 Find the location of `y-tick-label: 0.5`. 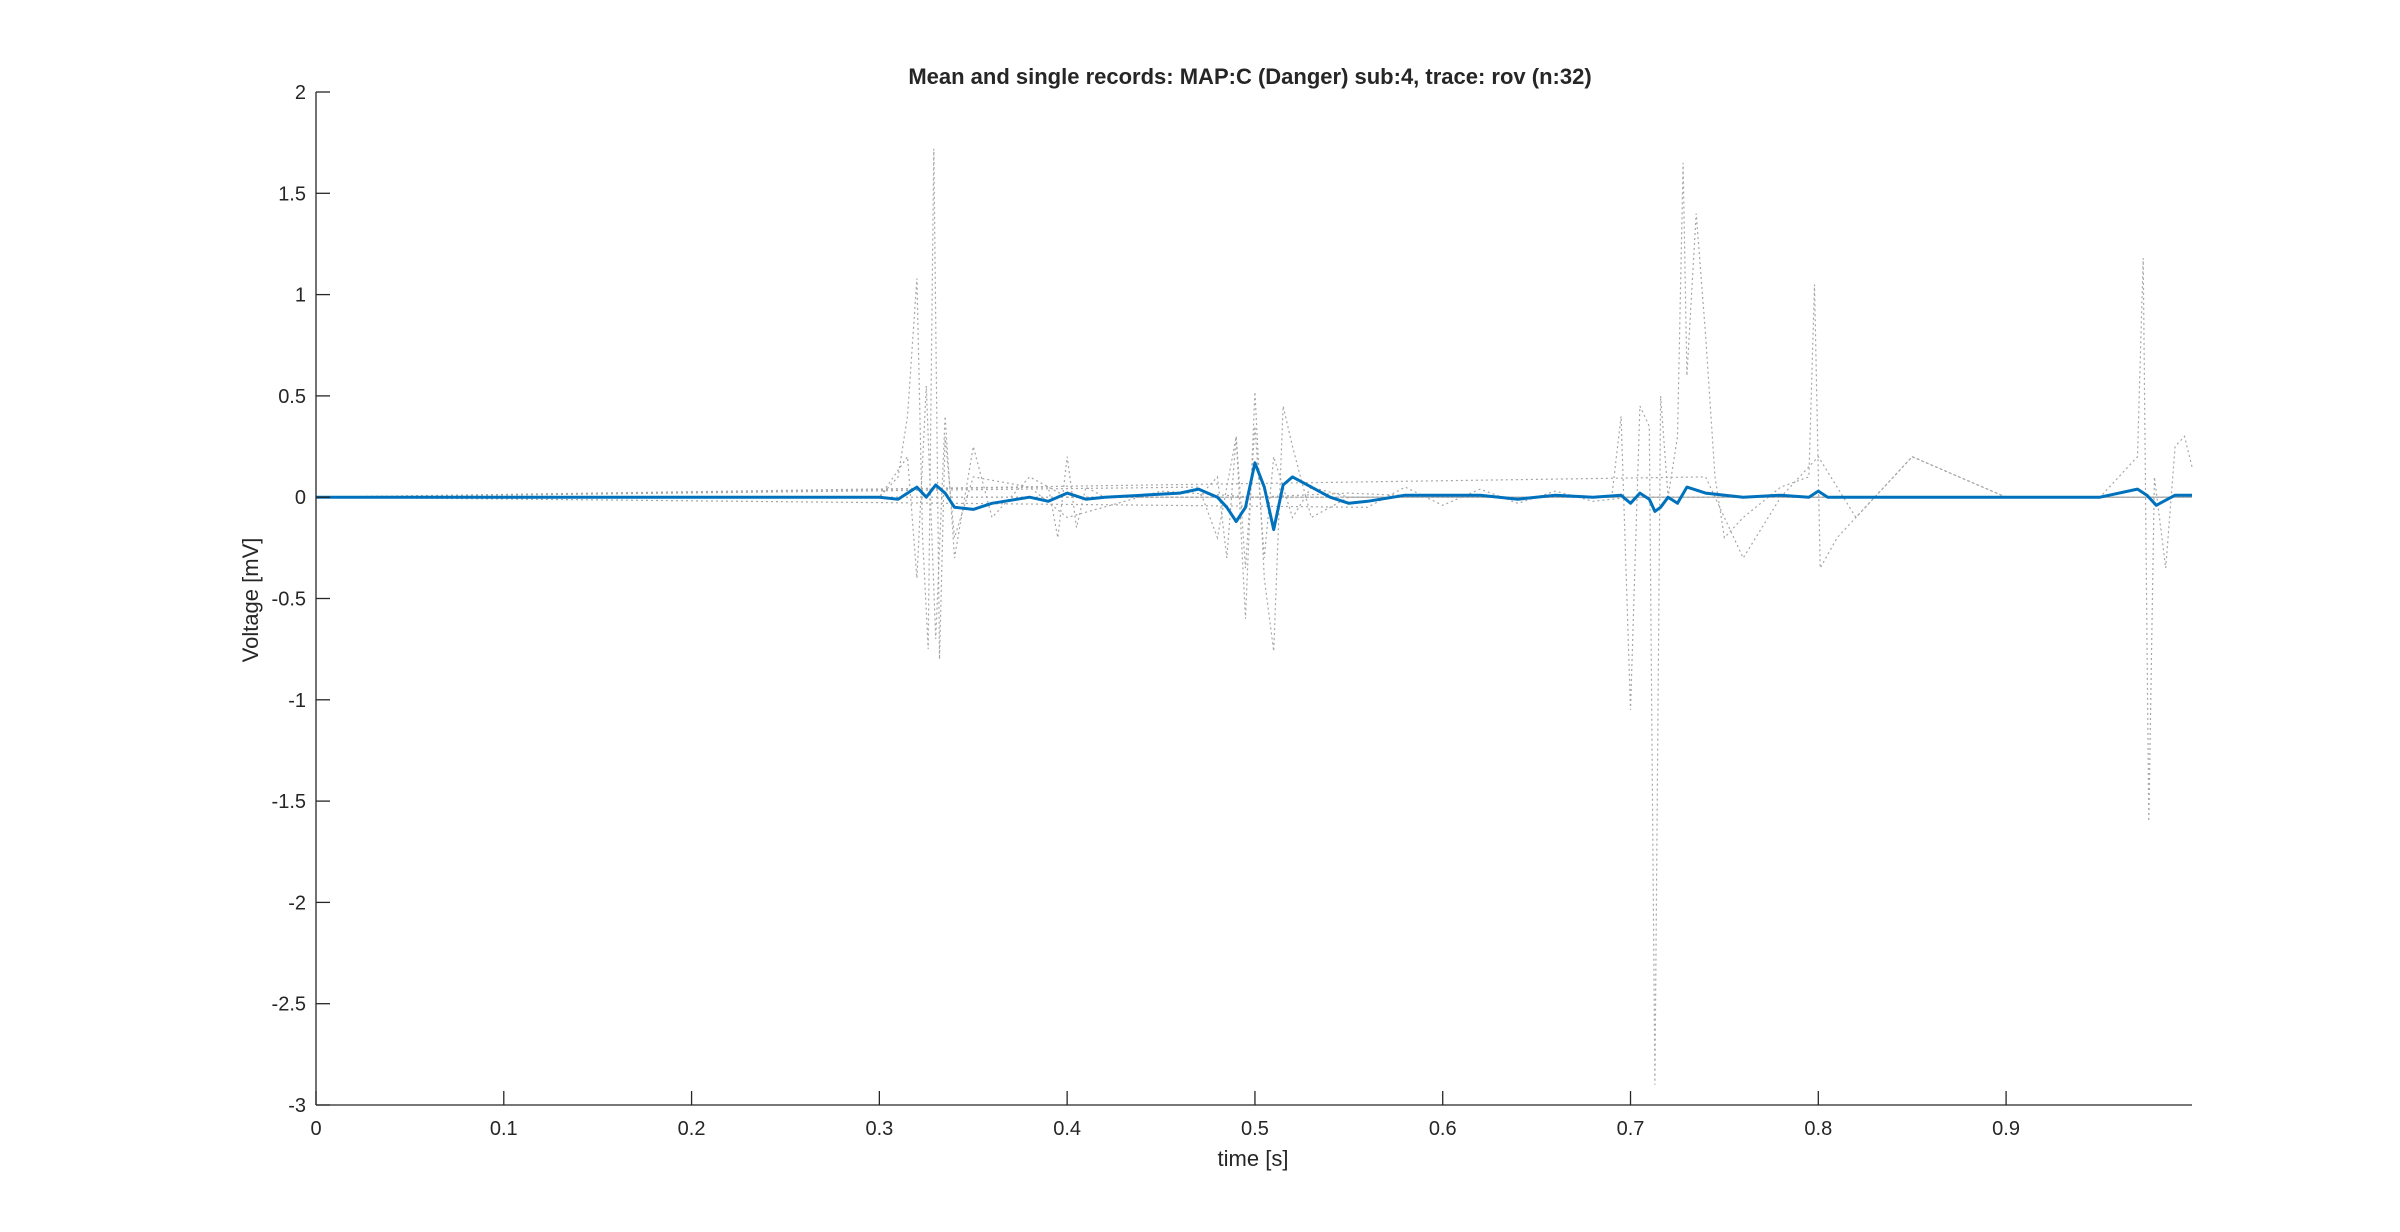

y-tick-label: 0.5 is located at coordinates (292, 397).